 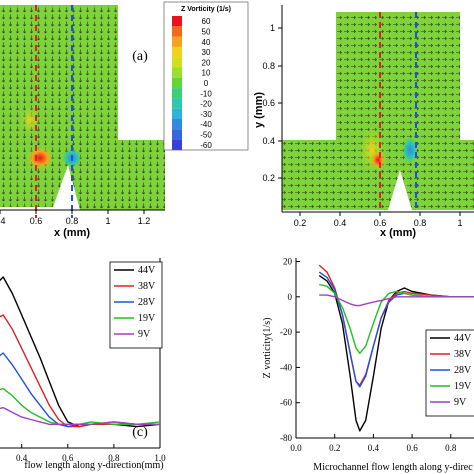 I want to click on panel-b-notch, so click(x=400, y=190).